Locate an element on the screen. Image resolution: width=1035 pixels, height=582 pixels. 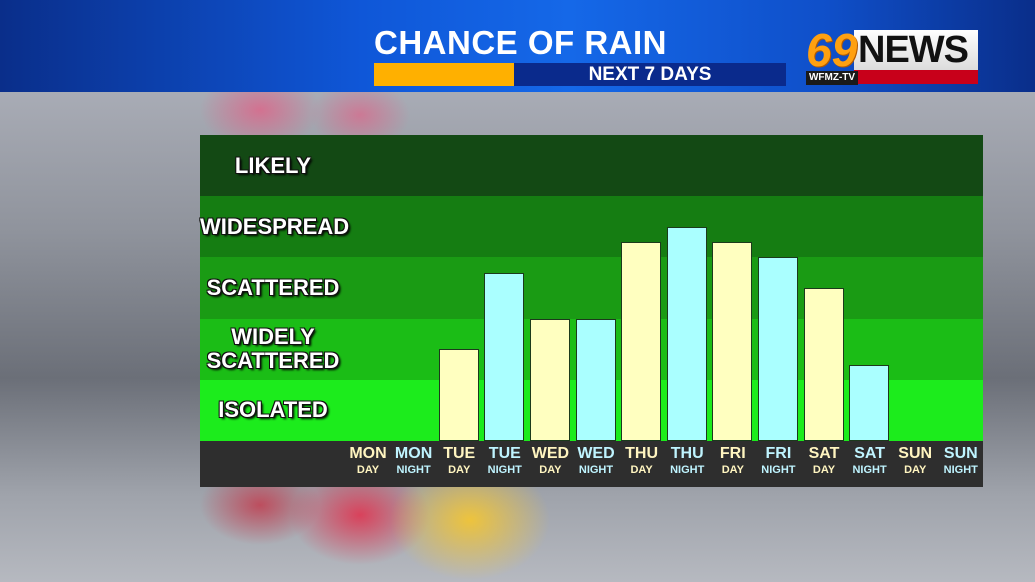
logo-red-stripe is located at coordinates (916, 77).